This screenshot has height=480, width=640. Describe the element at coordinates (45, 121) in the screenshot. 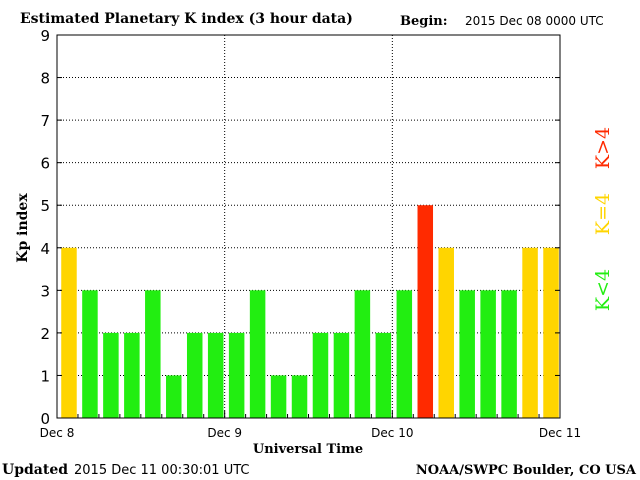

I see `y-tick-label: 7` at that location.